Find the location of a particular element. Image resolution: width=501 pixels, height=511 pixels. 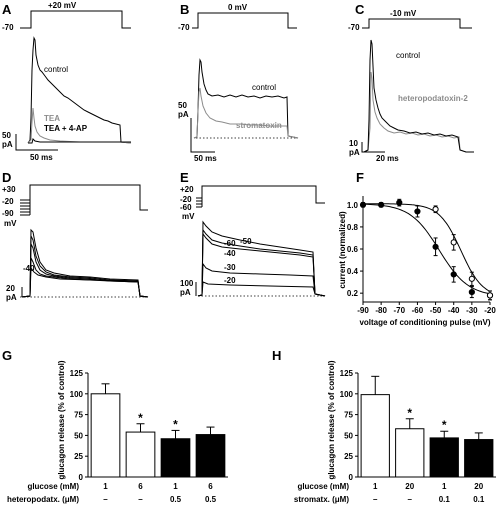

panel-g-row-cell: 0.5 is located at coordinates (176, 499).